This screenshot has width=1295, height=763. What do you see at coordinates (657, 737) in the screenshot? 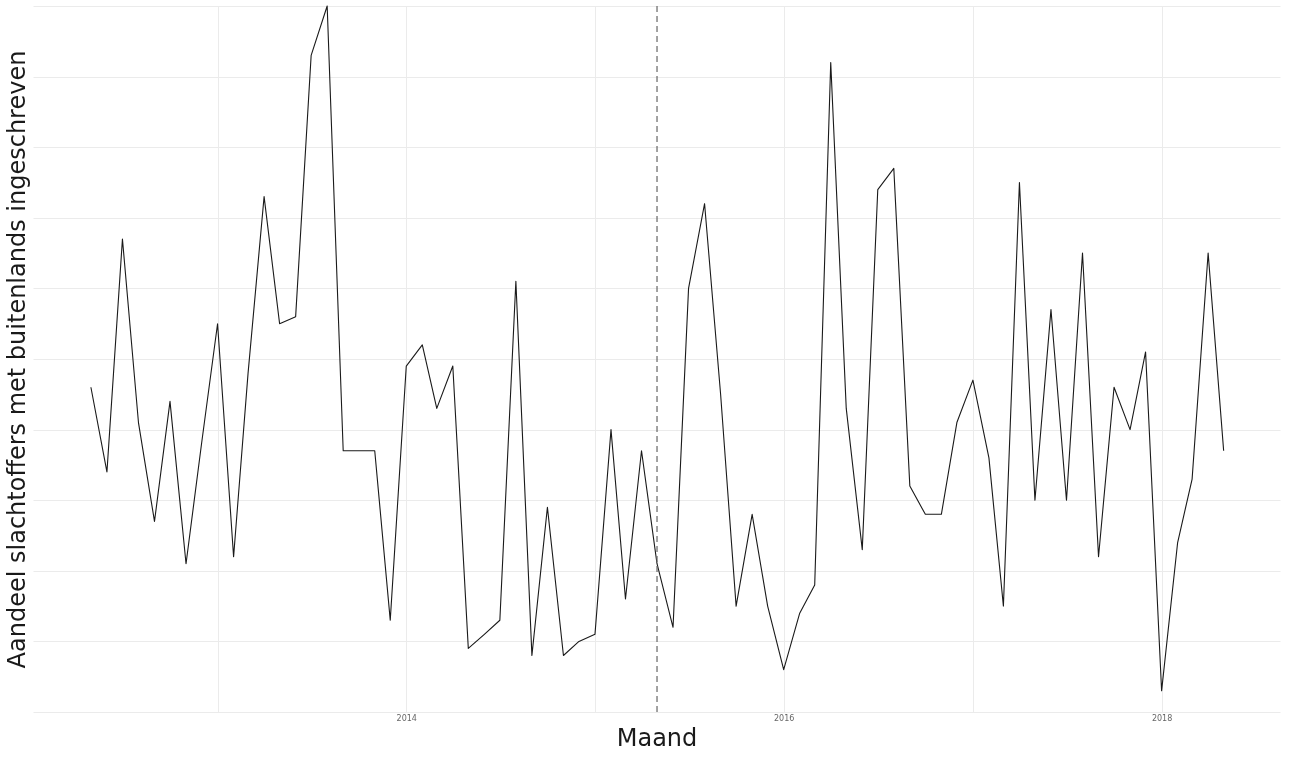
I see `x-axis-title: Maand` at bounding box center [657, 737].